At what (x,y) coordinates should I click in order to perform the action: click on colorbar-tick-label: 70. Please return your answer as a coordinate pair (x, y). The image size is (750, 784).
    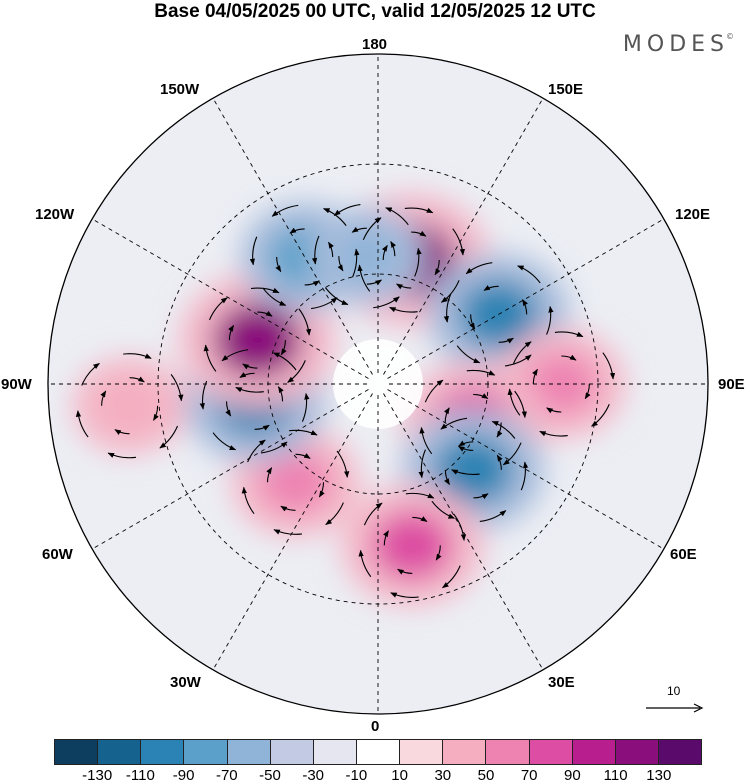
    Looking at the image, I should click on (529, 775).